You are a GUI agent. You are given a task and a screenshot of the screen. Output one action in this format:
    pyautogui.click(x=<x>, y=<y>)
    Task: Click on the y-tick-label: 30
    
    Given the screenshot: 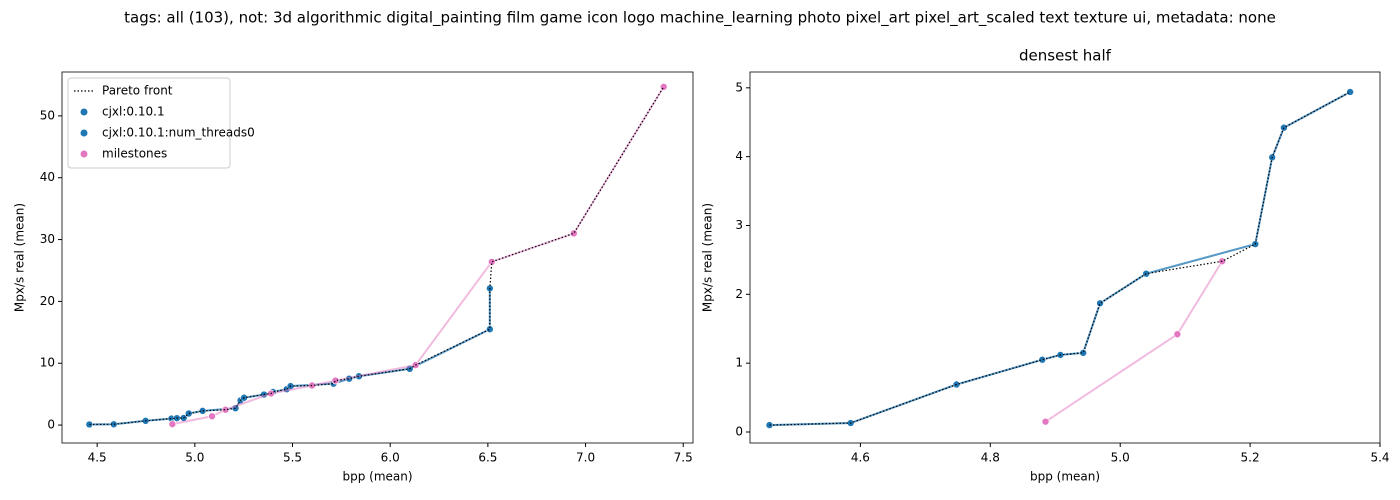 What is the action you would take?
    pyautogui.click(x=47, y=239)
    